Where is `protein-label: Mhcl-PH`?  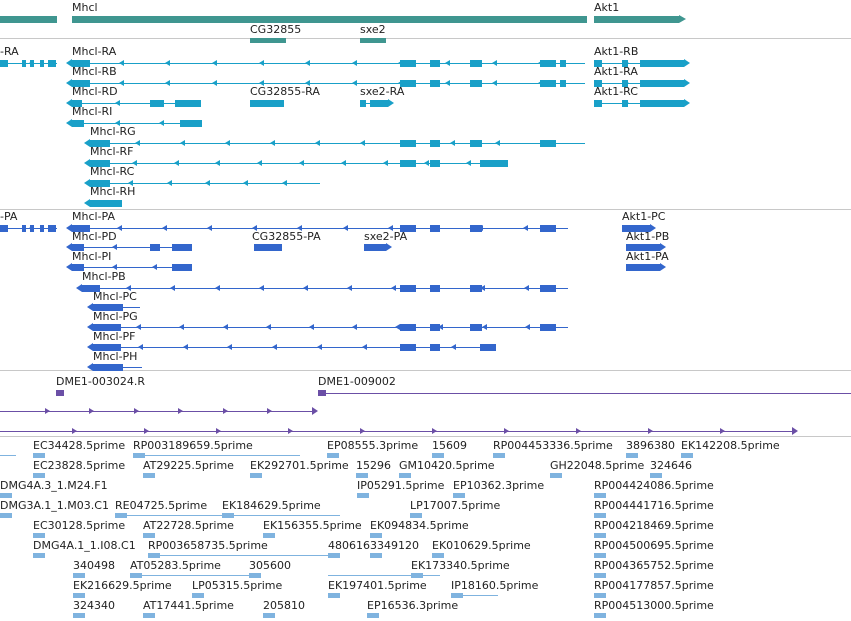
protein-label: Mhcl-PH is located at coordinates (115, 356).